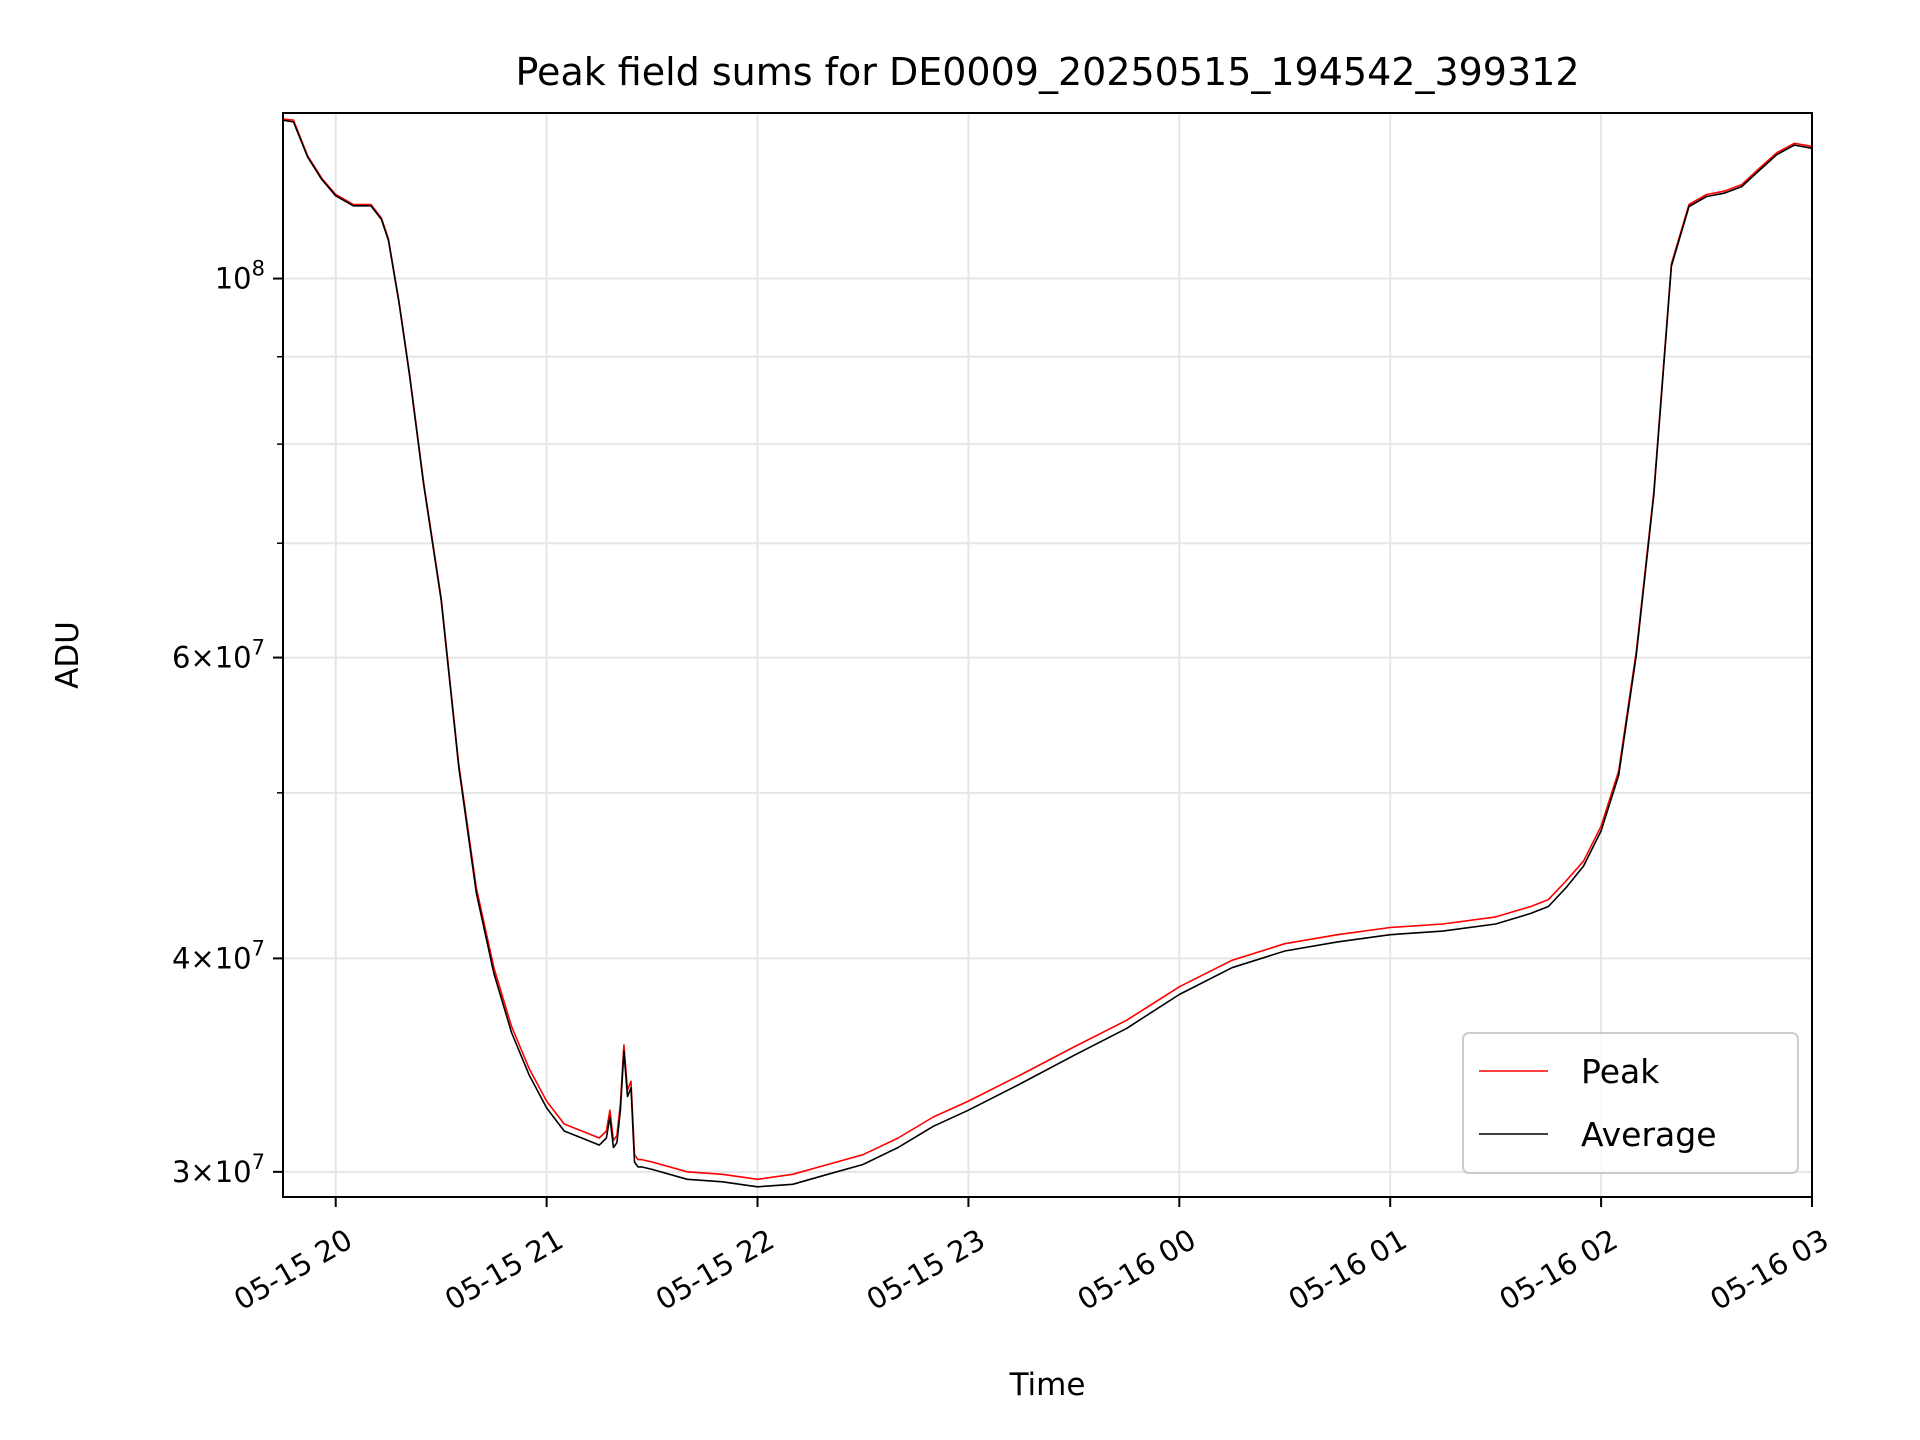  I want to click on y-tick-label: 3×10⁷, so click(218, 1169).